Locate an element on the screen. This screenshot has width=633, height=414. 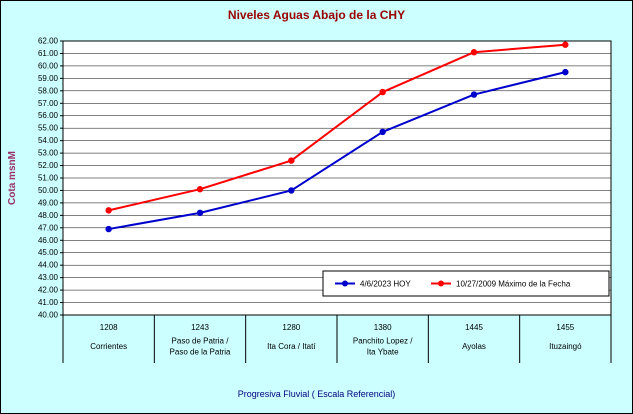
y-tick-label: 60.00 is located at coordinates (48, 65).